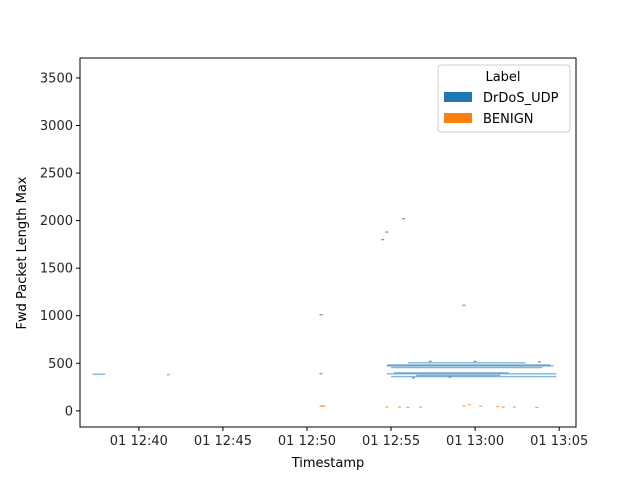 The height and width of the screenshot is (480, 640). What do you see at coordinates (56, 269) in the screenshot?
I see `y-tick-label: 1500` at bounding box center [56, 269].